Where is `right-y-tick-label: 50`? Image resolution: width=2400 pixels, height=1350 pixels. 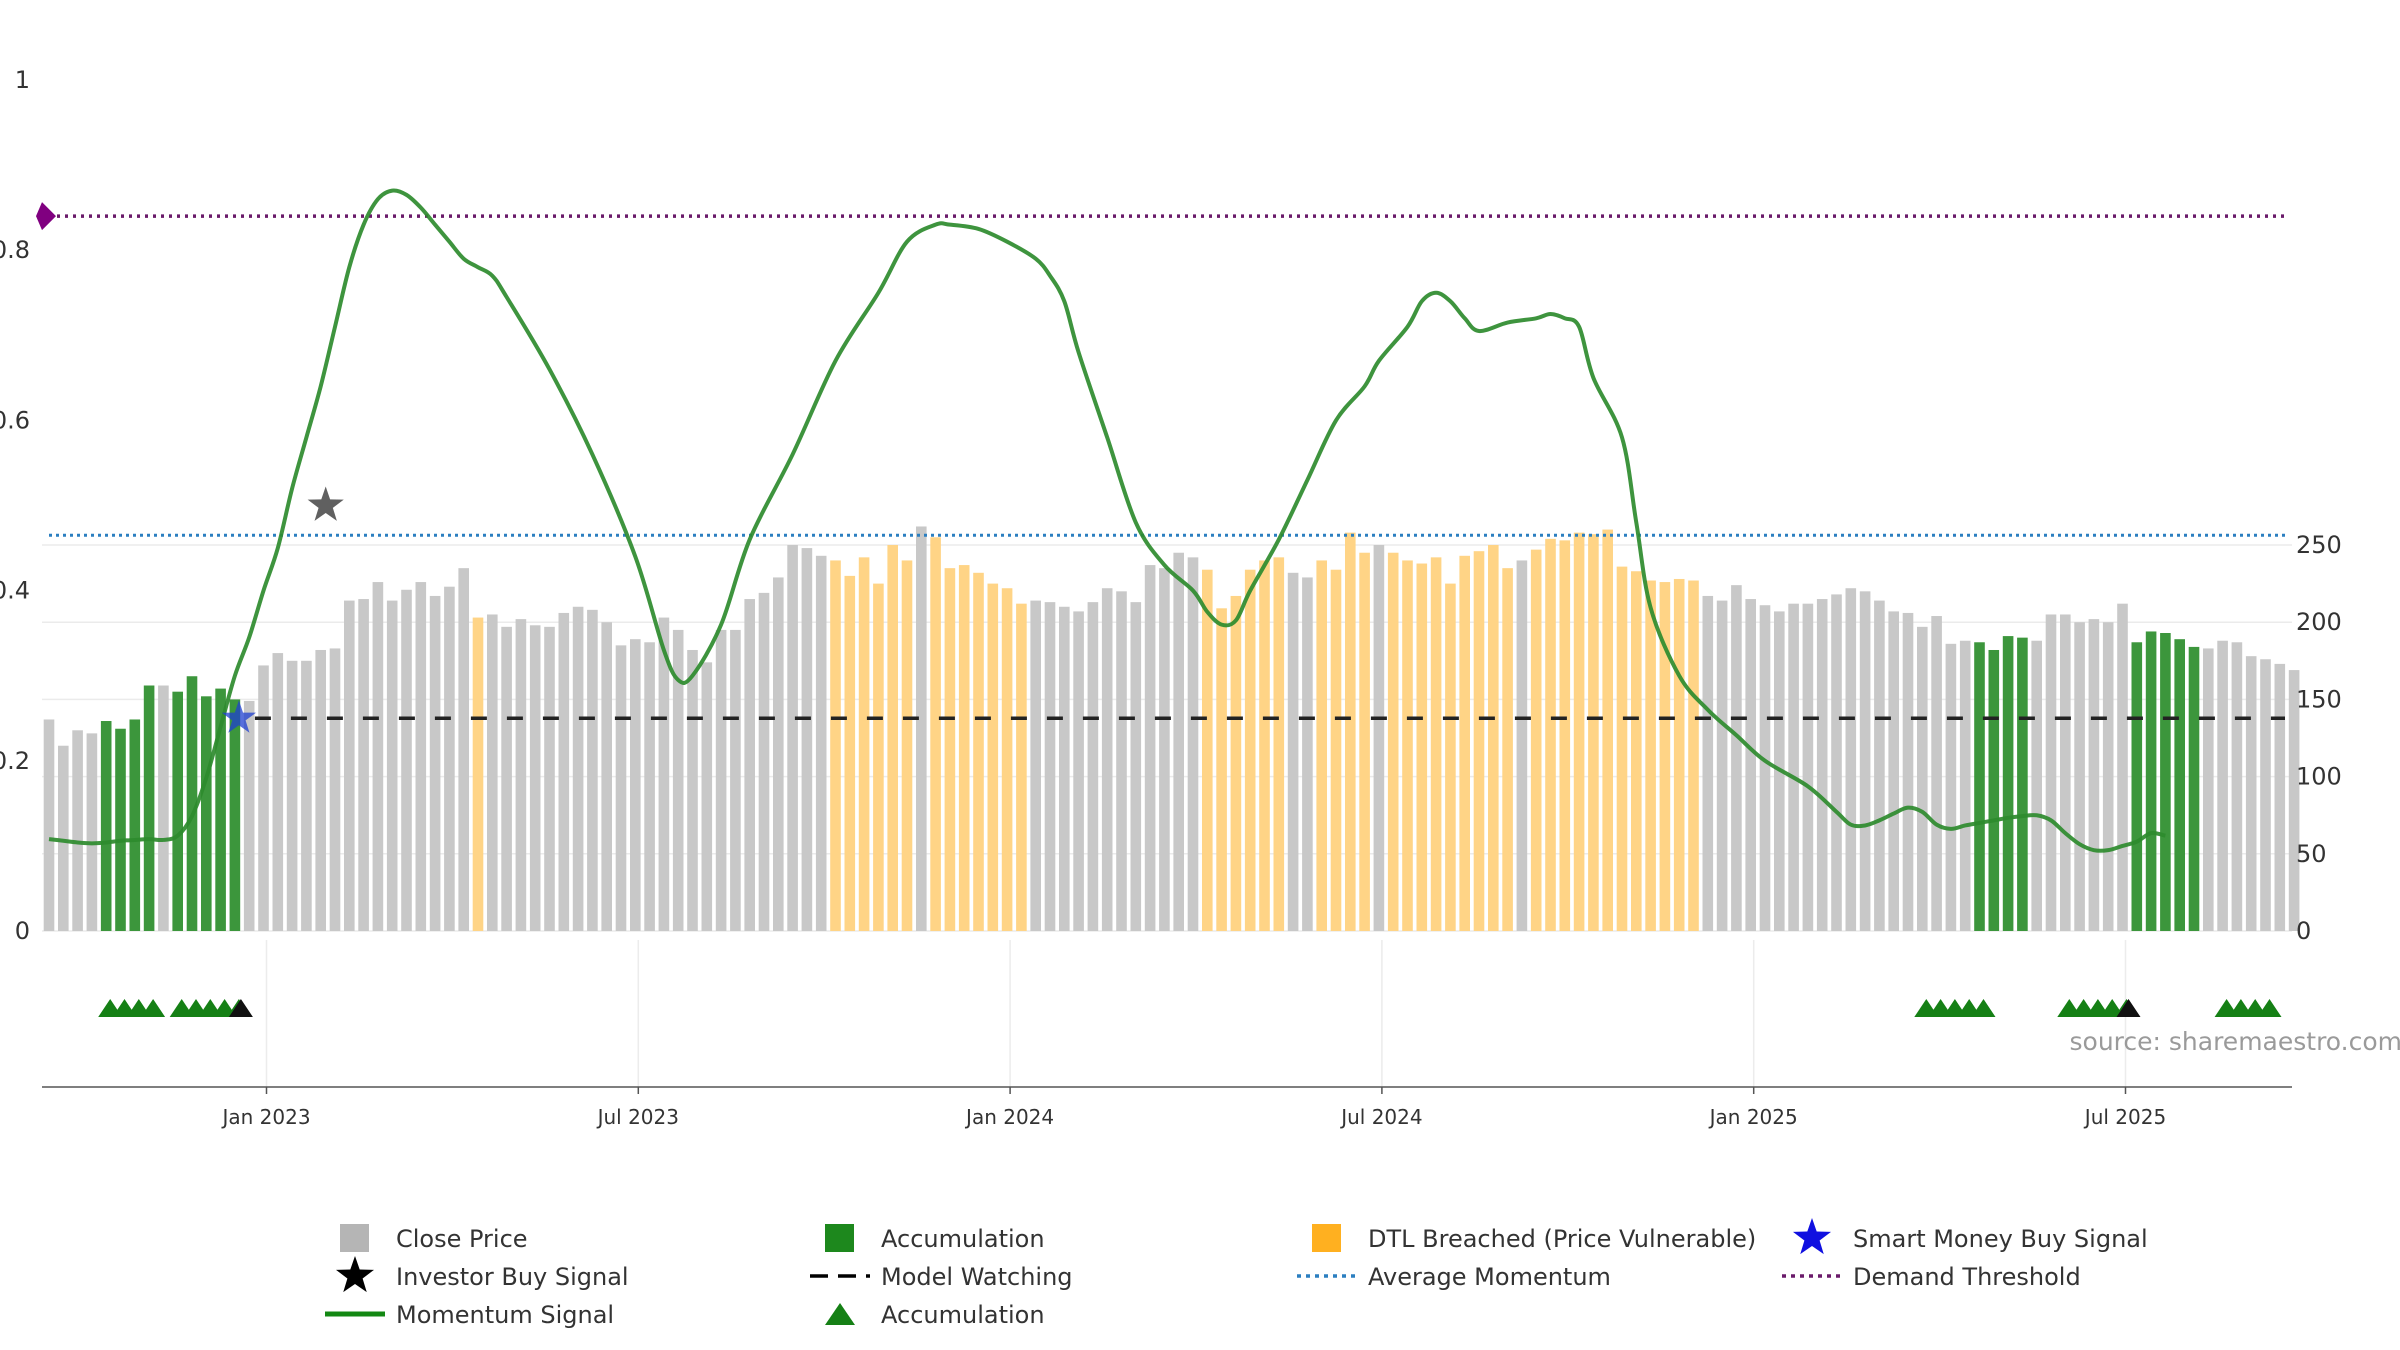 right-y-tick-label: 50 is located at coordinates (2311, 854).